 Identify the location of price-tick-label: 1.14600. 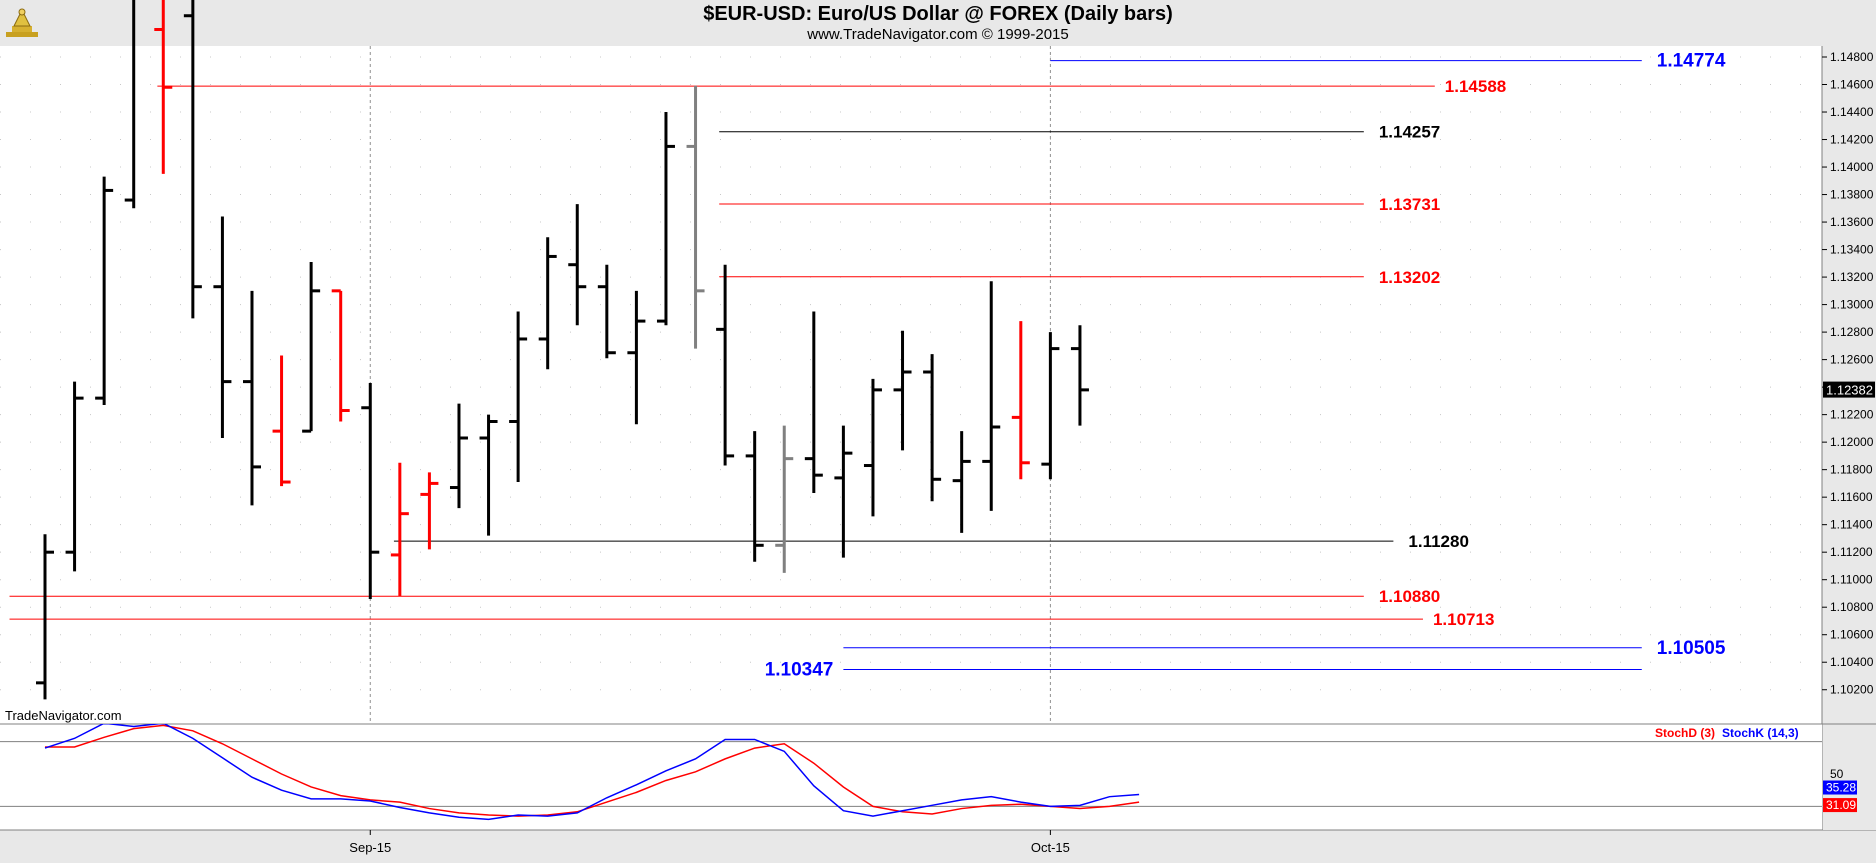
(1852, 85).